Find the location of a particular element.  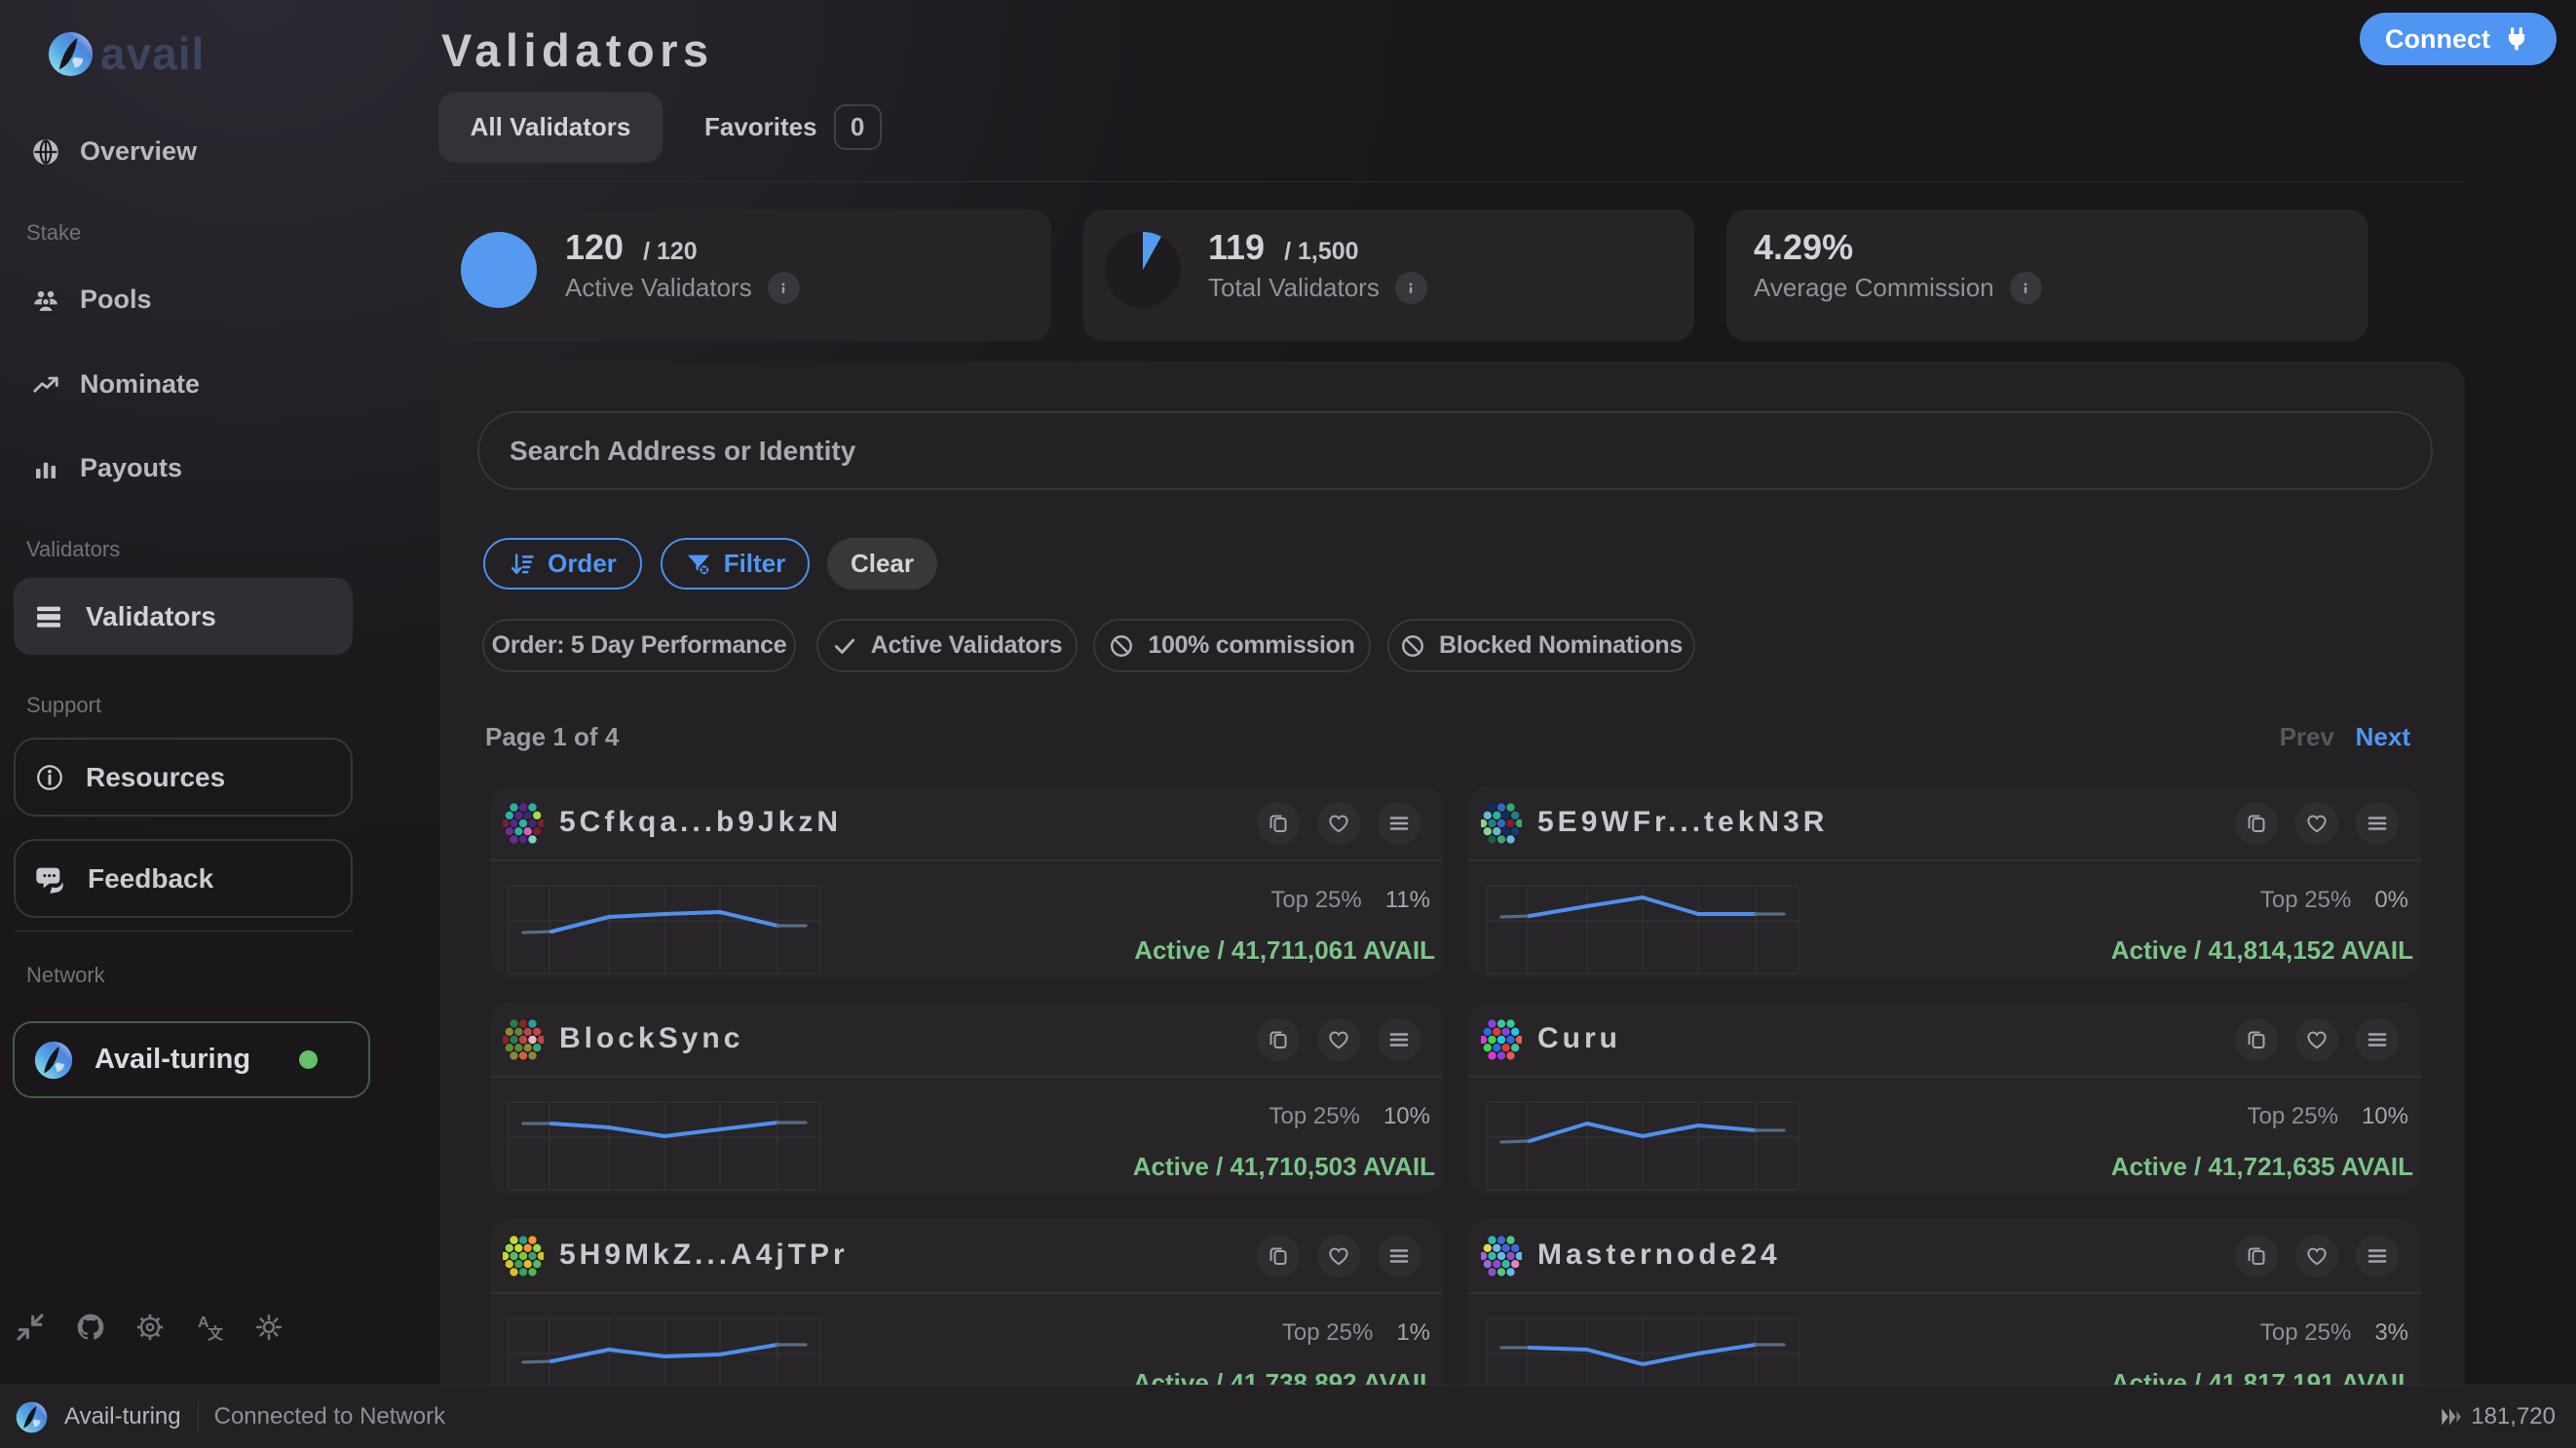

svg-text: 文 is located at coordinates (216, 1333).